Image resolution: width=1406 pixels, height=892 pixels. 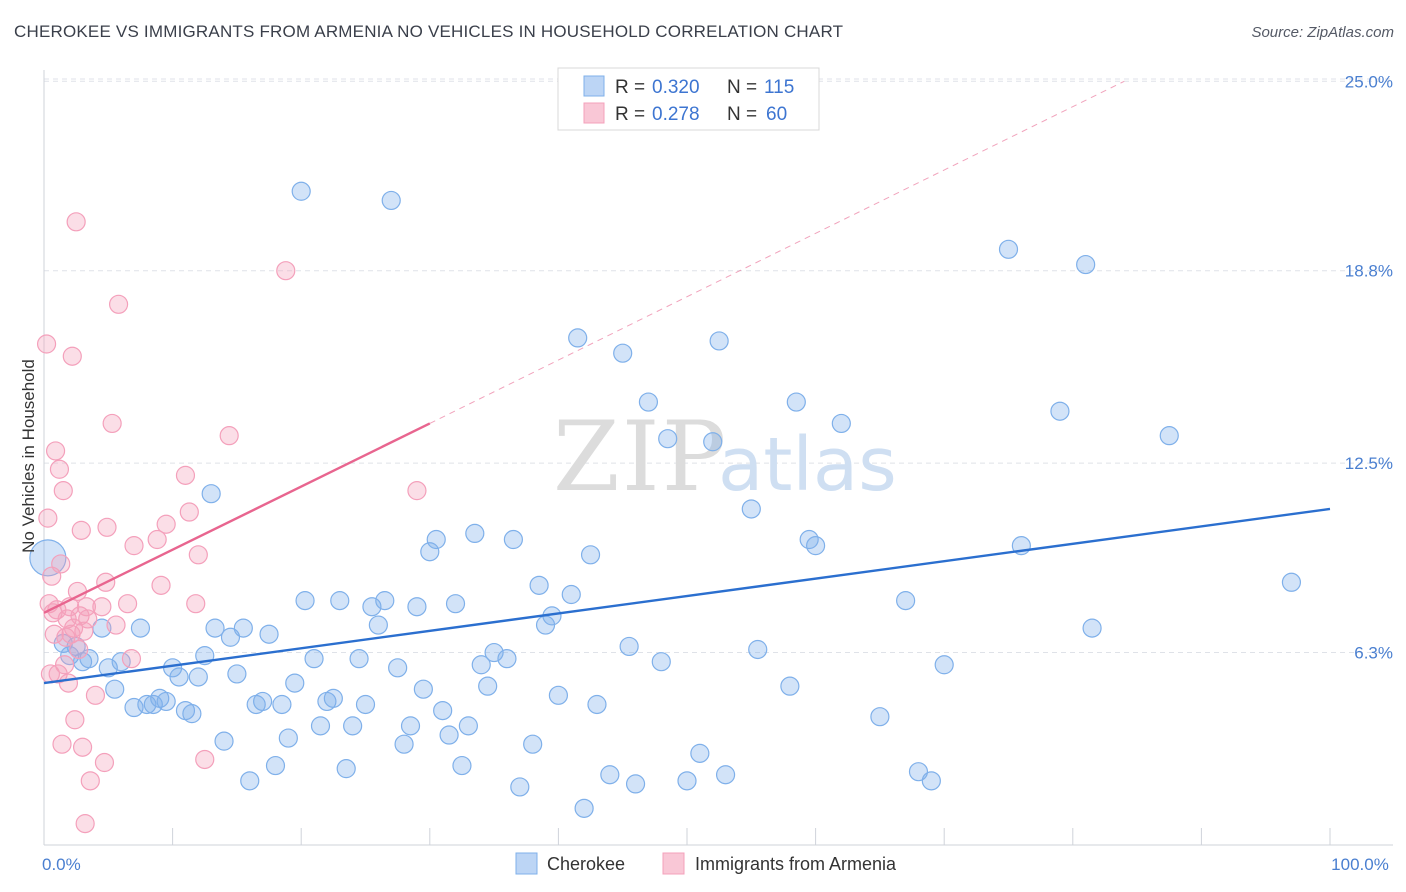 What do you see at coordinates (742, 87) in the screenshot?
I see `legend-n-label-1: N =` at bounding box center [742, 87].